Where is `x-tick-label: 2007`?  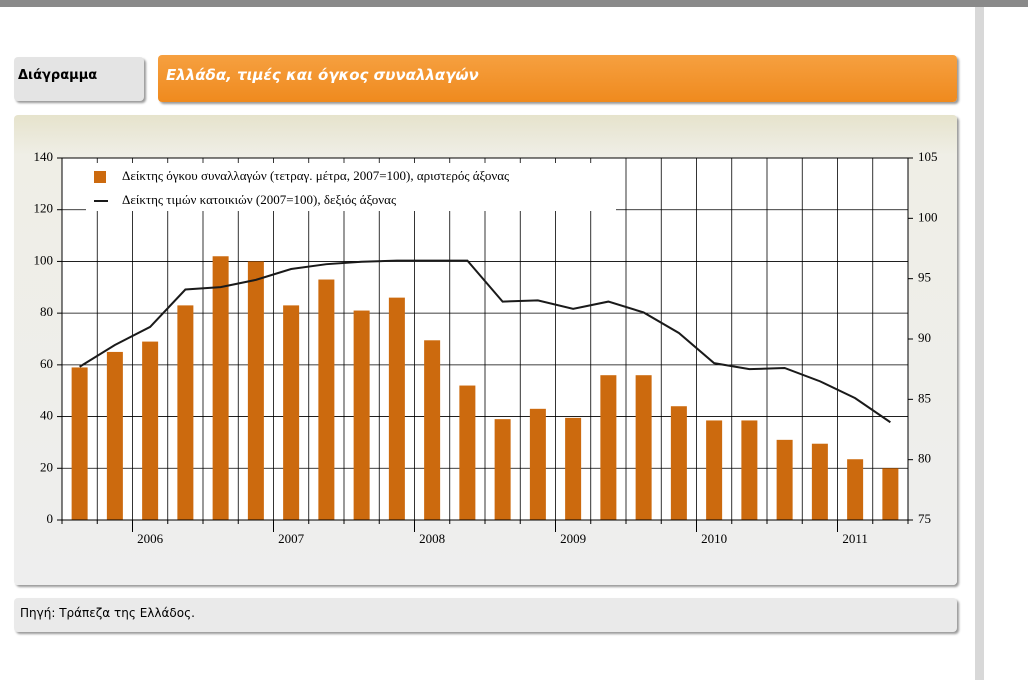 x-tick-label: 2007 is located at coordinates (291, 538).